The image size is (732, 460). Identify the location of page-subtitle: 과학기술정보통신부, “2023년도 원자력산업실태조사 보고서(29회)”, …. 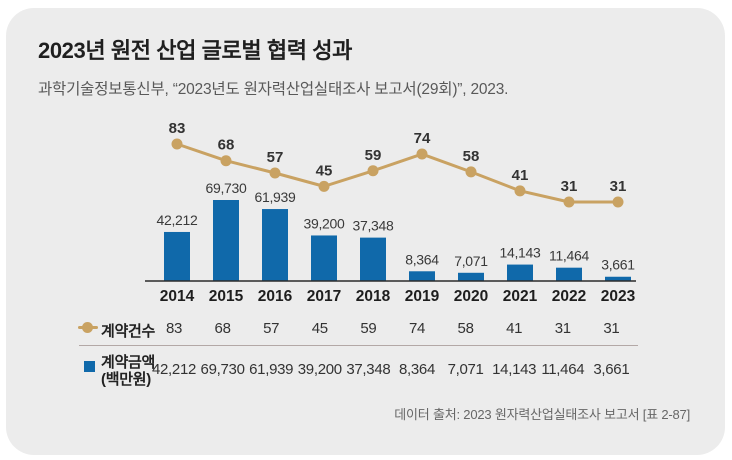
(273, 89).